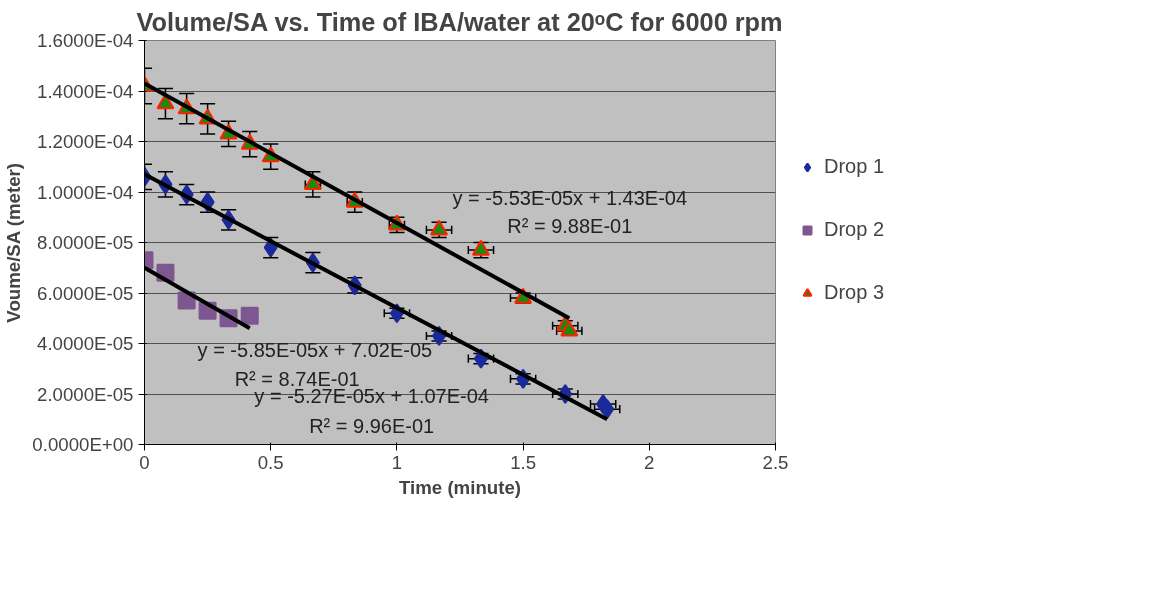 The image size is (1149, 592). Describe the element at coordinates (523, 462) in the screenshot. I see `x-tick-label: 1.5` at that location.